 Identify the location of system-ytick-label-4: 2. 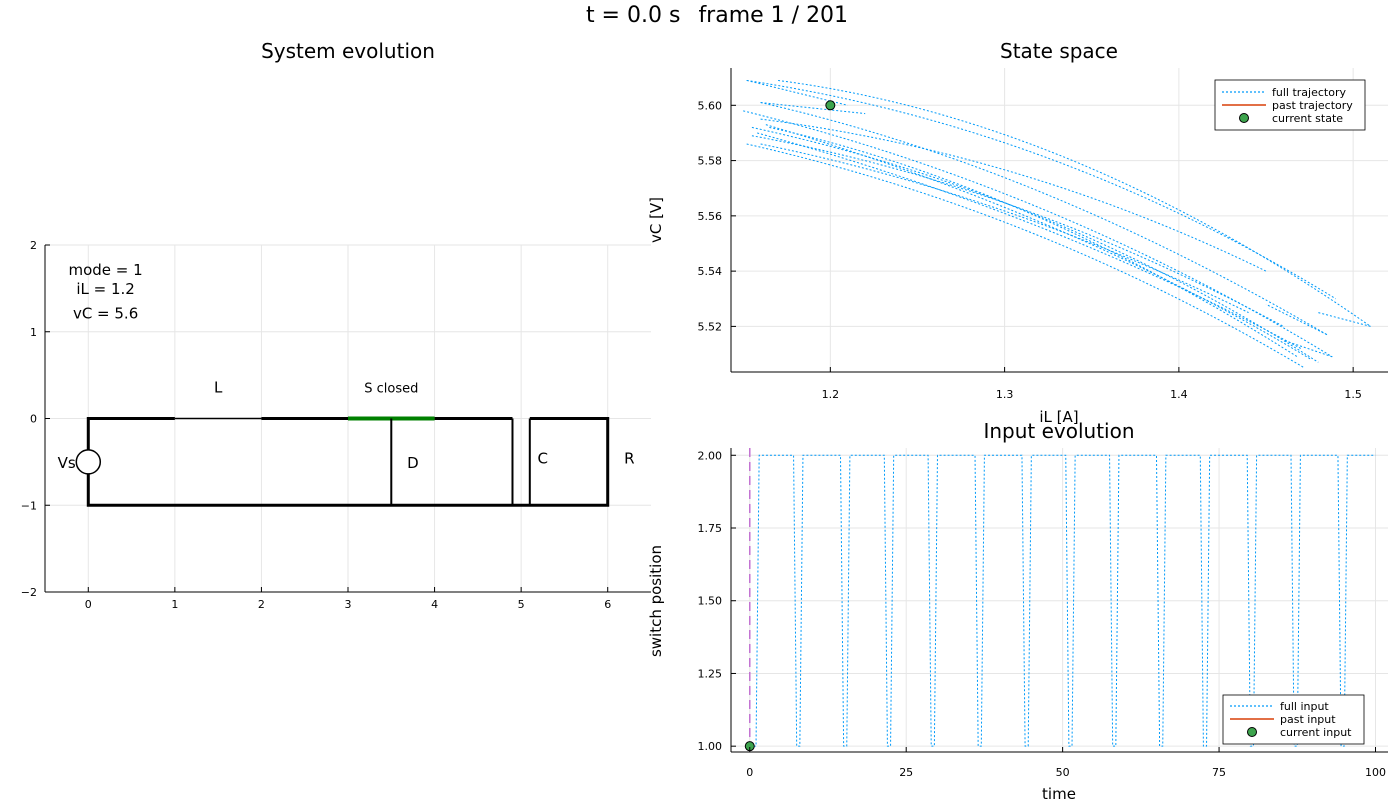
(33, 245).